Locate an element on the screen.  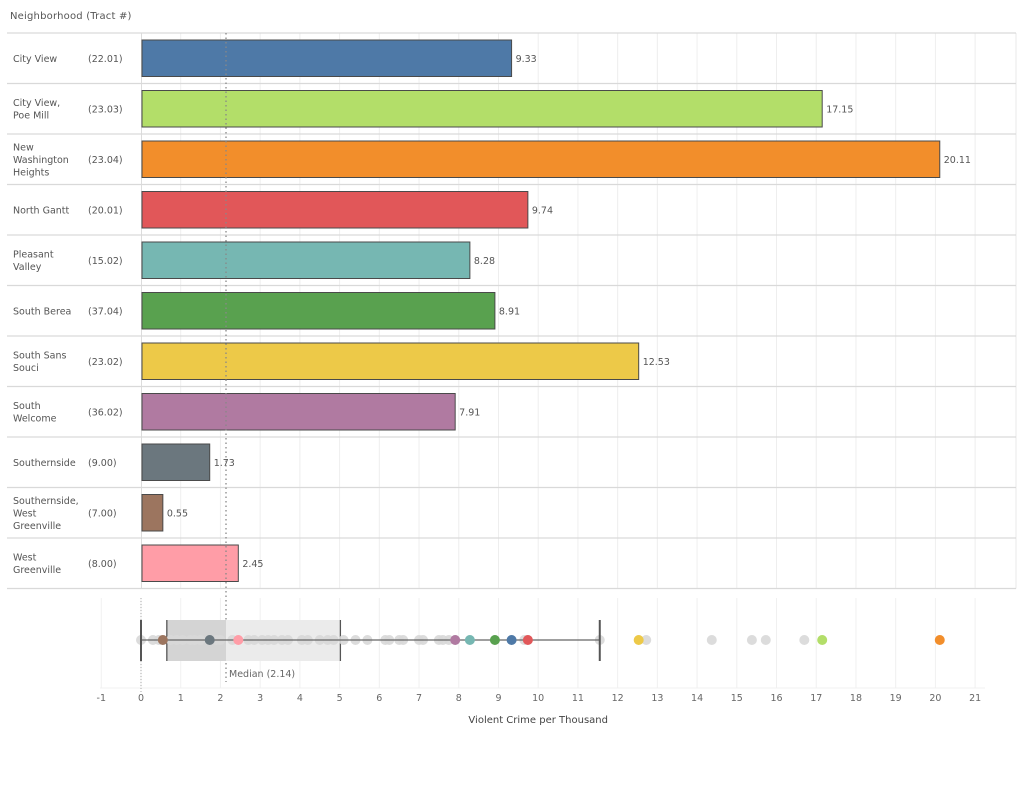
tract-label: (23.03) is located at coordinates (105, 109).